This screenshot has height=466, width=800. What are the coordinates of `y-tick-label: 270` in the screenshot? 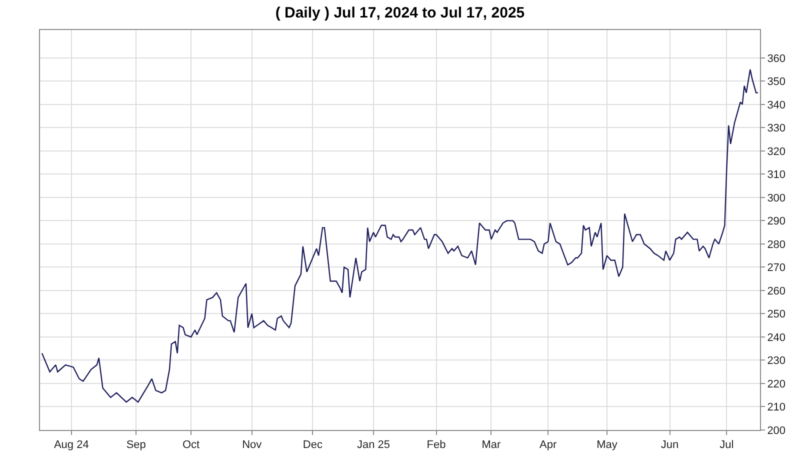 It's located at (776, 268).